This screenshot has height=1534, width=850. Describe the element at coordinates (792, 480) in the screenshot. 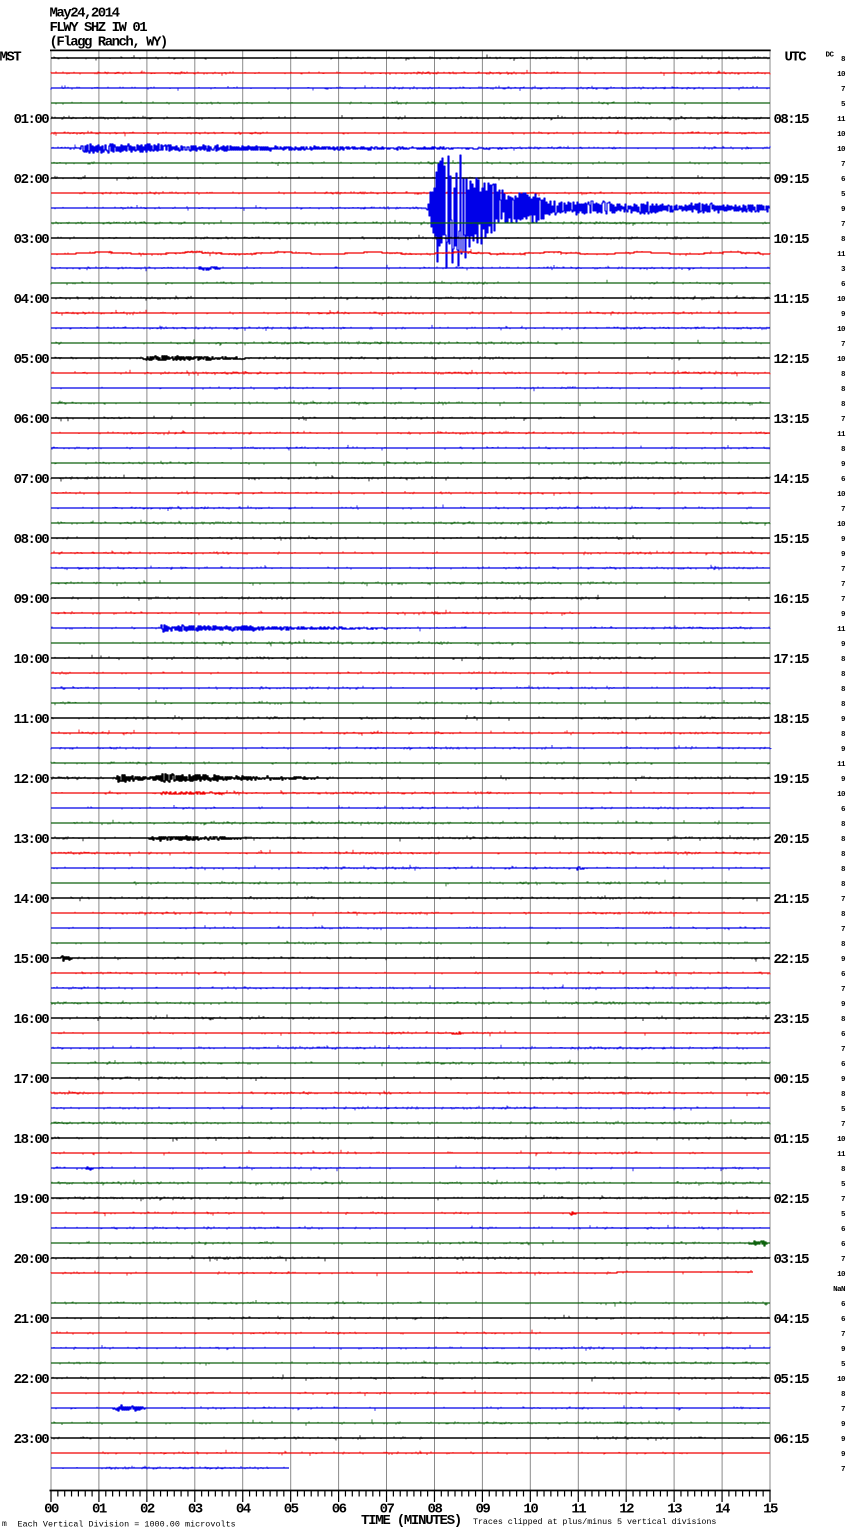

I see `svg-text: 14:15` at that location.